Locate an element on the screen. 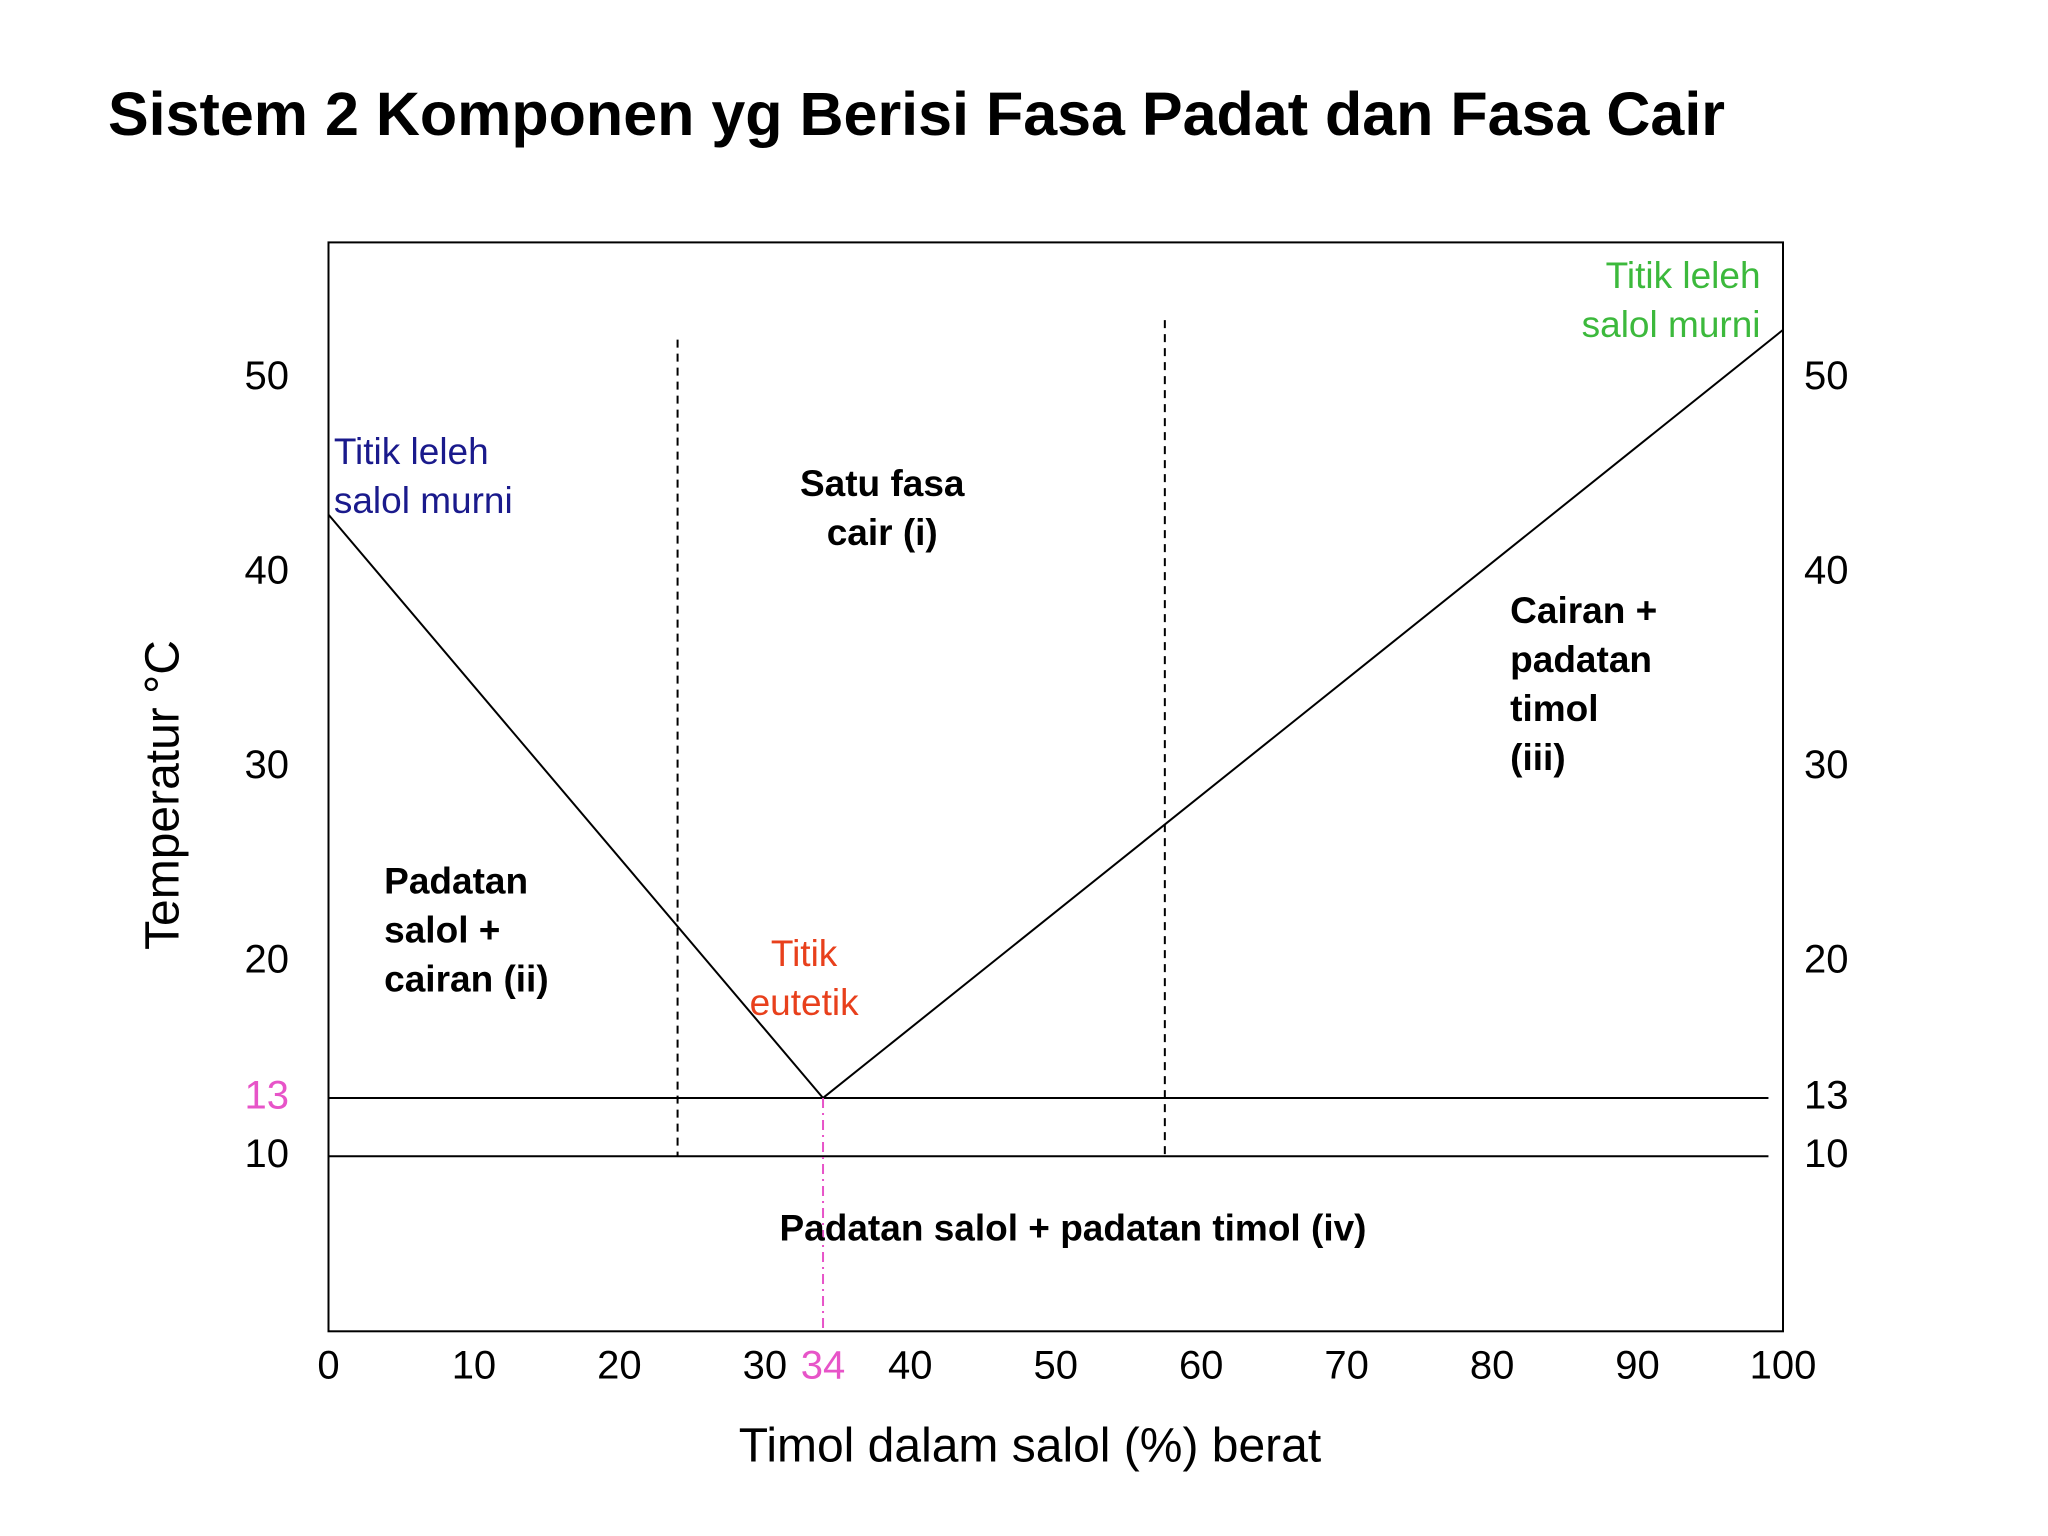 This screenshot has height=1536, width=2048. x-tick-label: 50 is located at coordinates (1056, 1366).